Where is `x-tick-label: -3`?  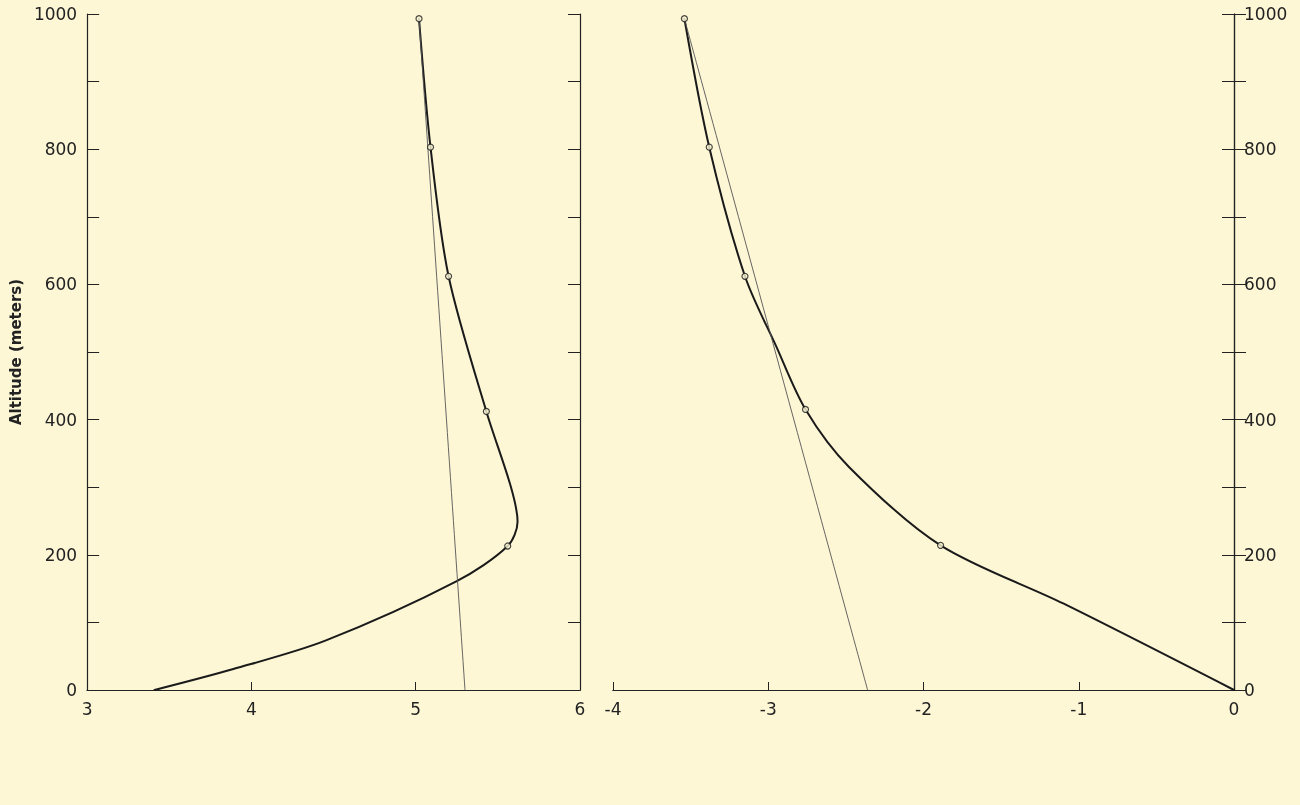 x-tick-label: -3 is located at coordinates (768, 708).